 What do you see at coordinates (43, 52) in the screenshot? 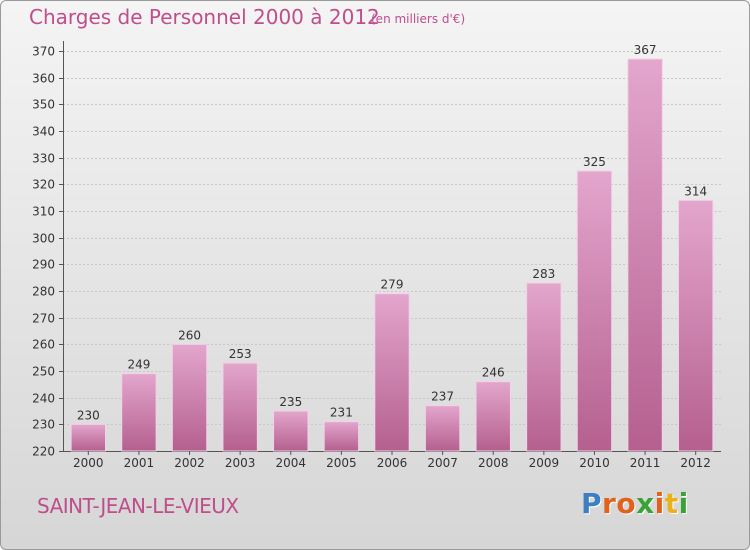
I see `y-tick-label: 370` at bounding box center [43, 52].